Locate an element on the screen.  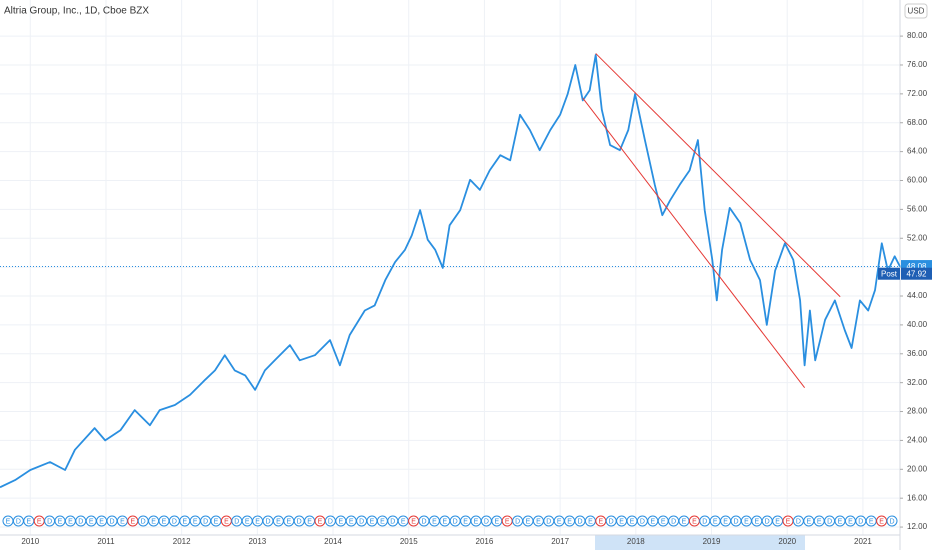
y-tick-label: 36.00 is located at coordinates (917, 353).